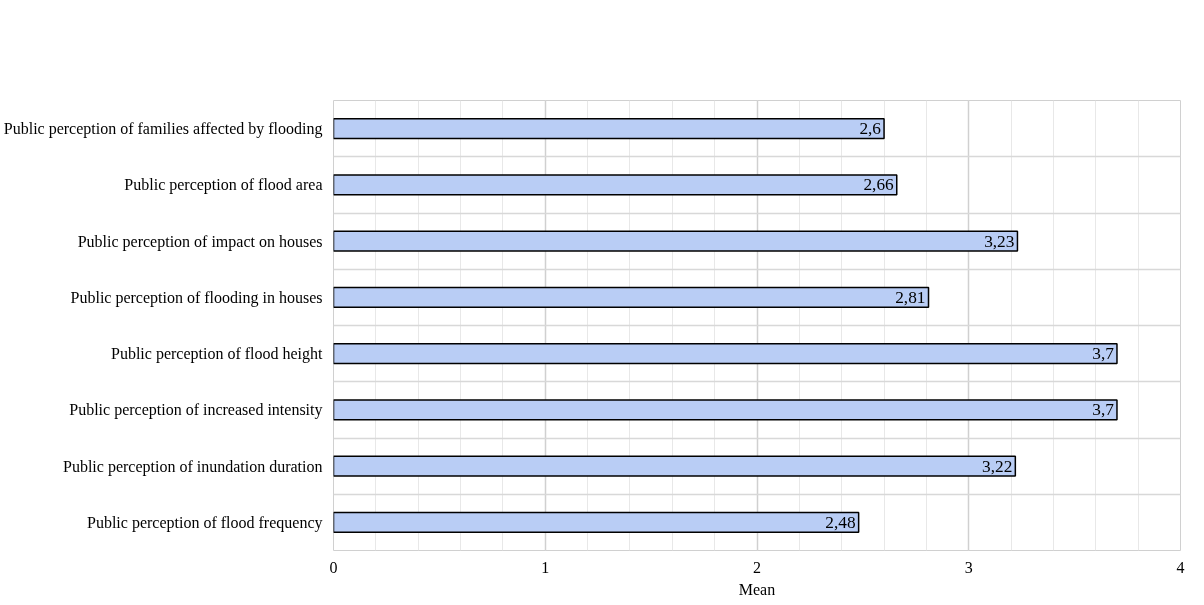  Describe the element at coordinates (200, 241) in the screenshot. I see `y-tick-label: Public perception of impact on houses` at that location.